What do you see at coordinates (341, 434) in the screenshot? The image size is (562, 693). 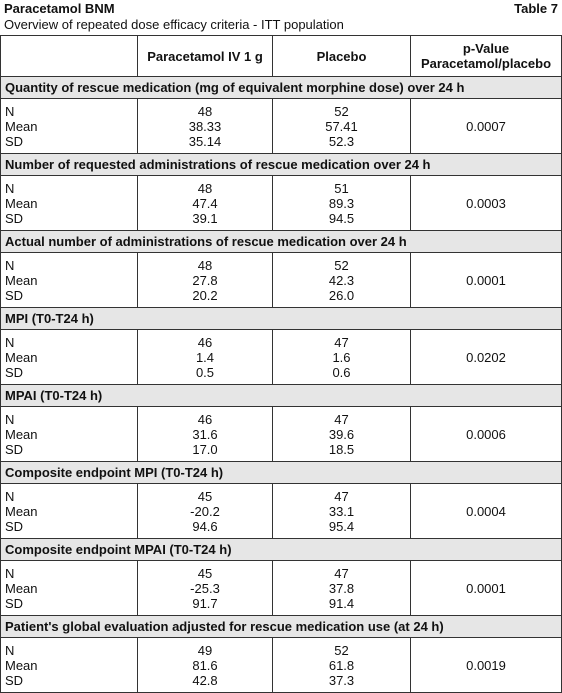 I see `stat-value: 39.6` at bounding box center [341, 434].